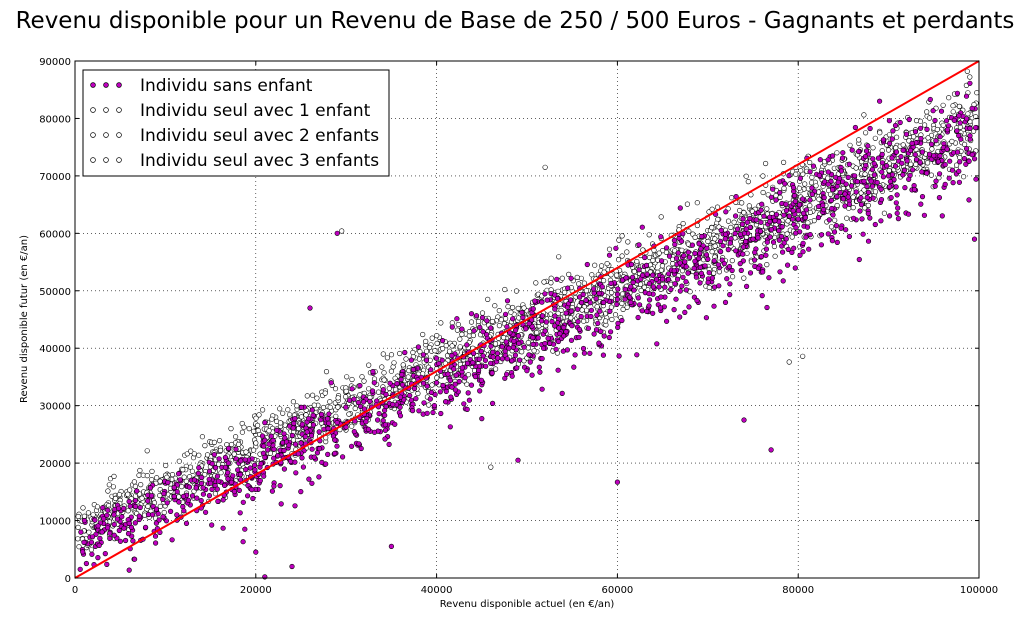 The height and width of the screenshot is (618, 1024). I want to click on y-tick-label: 80000, so click(55, 119).